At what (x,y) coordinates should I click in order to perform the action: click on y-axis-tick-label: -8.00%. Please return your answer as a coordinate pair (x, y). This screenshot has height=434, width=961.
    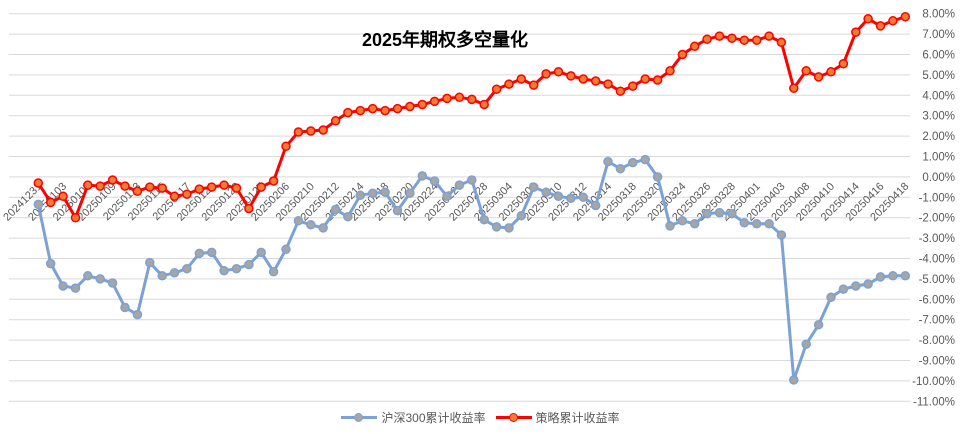
    Looking at the image, I should click on (937, 341).